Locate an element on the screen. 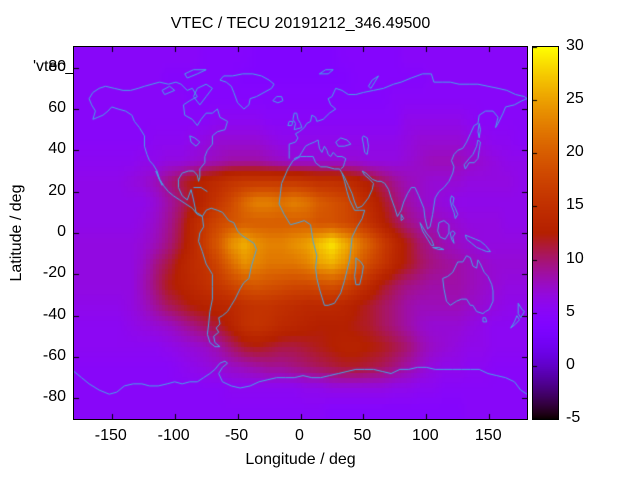  x-tick-label: 0 is located at coordinates (299, 435).